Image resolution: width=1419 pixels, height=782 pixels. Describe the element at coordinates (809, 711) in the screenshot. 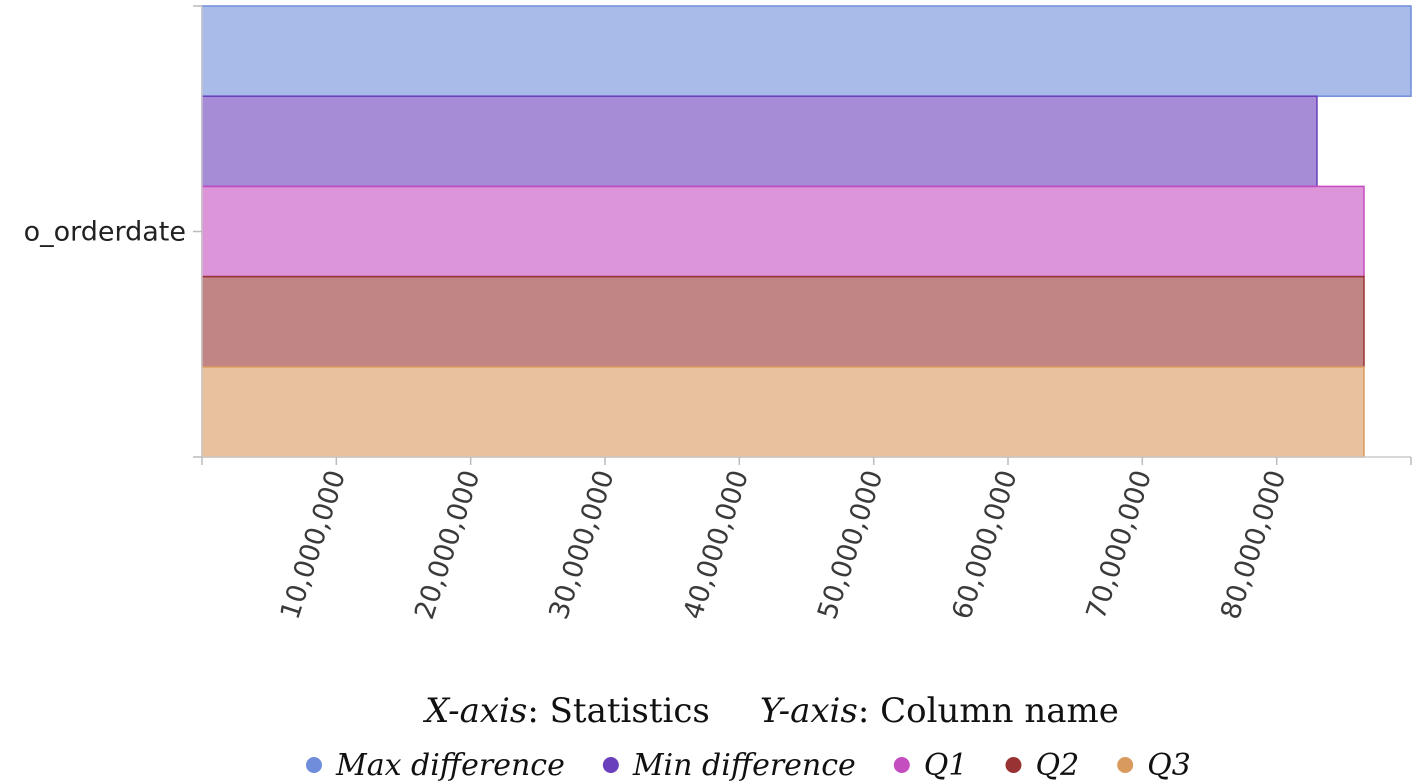

I see `y-axis-caption-prefix: Y-axis` at that location.